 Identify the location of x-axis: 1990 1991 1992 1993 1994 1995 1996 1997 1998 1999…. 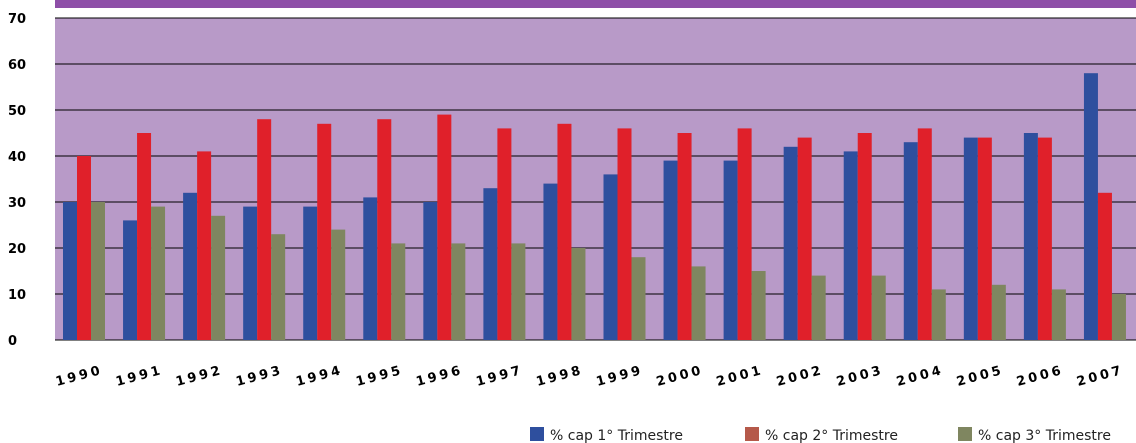
(589, 376).